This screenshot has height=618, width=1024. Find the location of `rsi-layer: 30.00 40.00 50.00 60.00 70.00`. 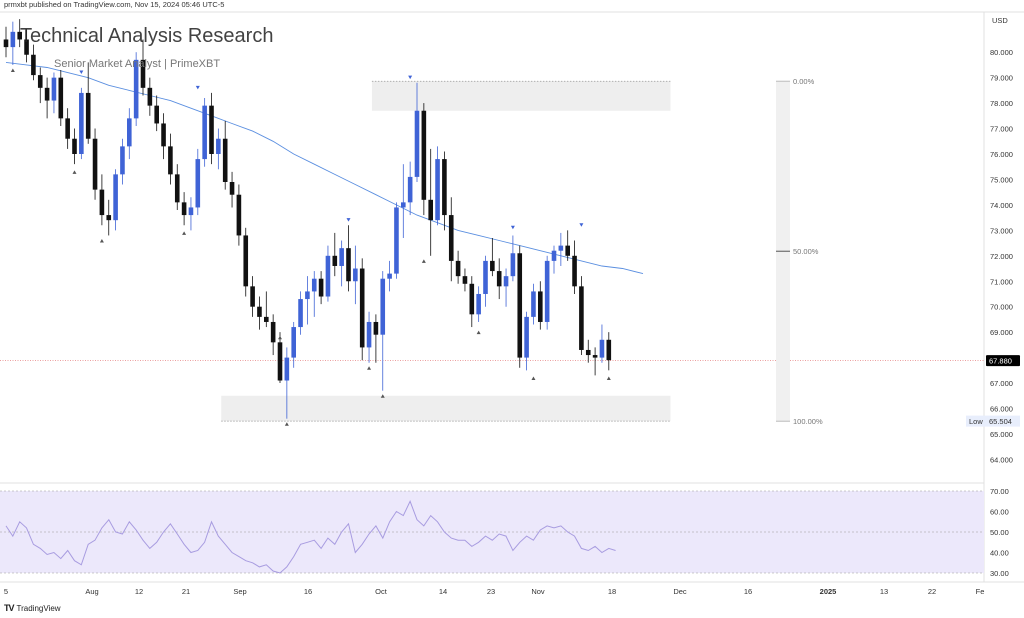

rsi-layer: 30.00 40.00 50.00 60.00 70.00 is located at coordinates (504, 532).